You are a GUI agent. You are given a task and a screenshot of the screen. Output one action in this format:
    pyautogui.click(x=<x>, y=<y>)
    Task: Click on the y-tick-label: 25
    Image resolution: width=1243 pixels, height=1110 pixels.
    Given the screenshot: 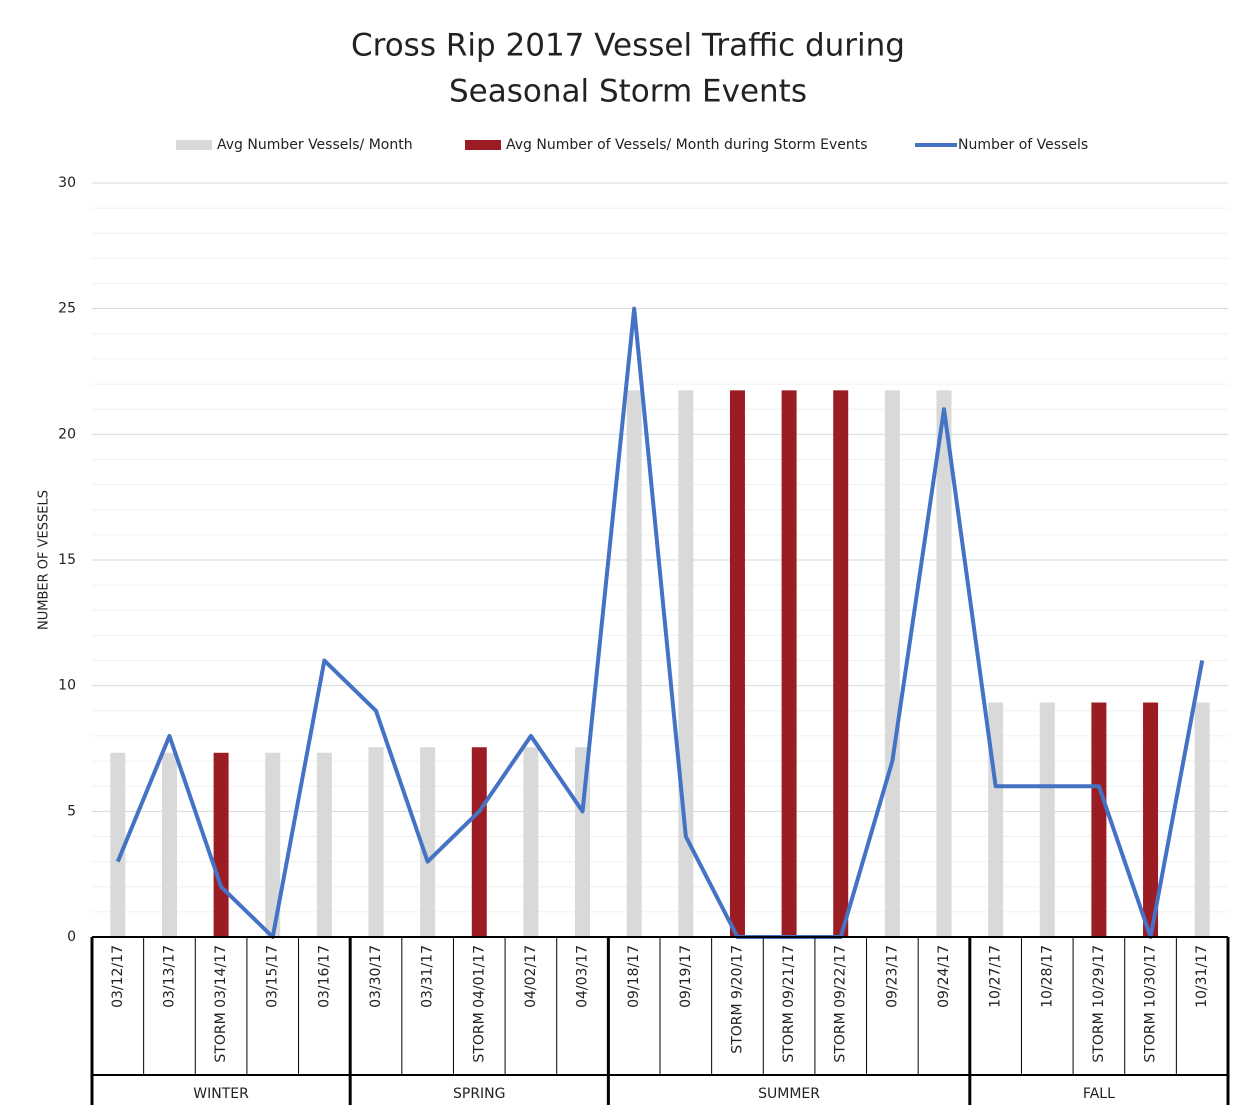 What is the action you would take?
    pyautogui.click(x=67, y=309)
    